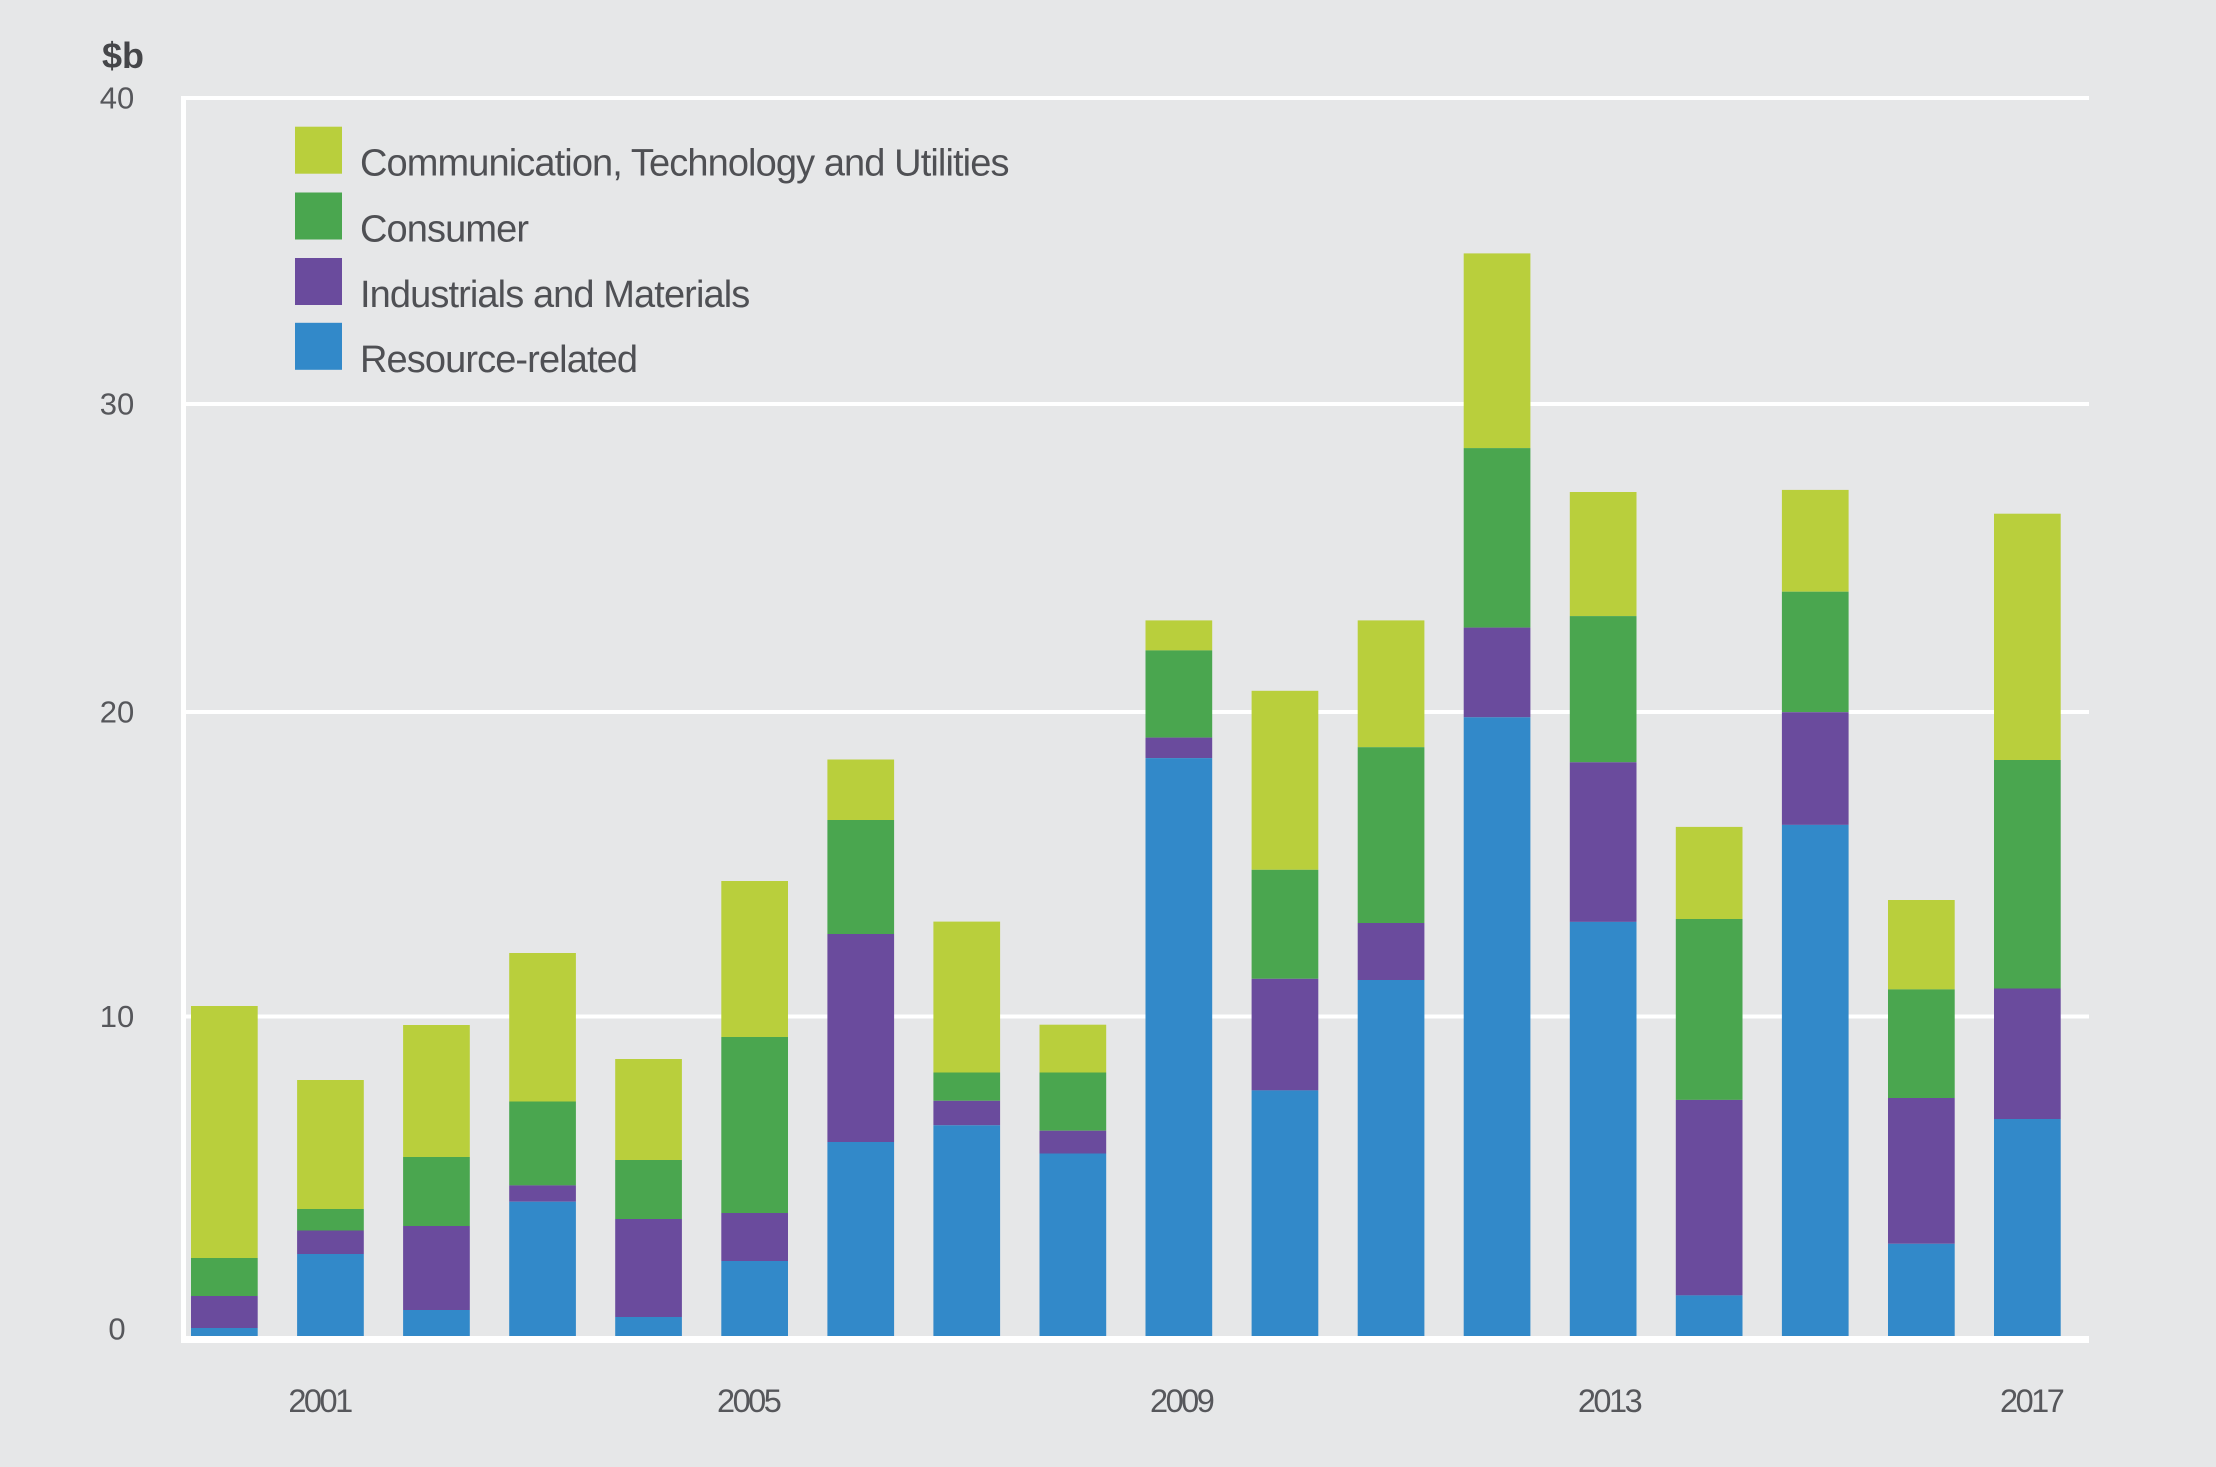 The image size is (2216, 1467). What do you see at coordinates (1182, 1401) in the screenshot?
I see `svg-text: 2009` at bounding box center [1182, 1401].